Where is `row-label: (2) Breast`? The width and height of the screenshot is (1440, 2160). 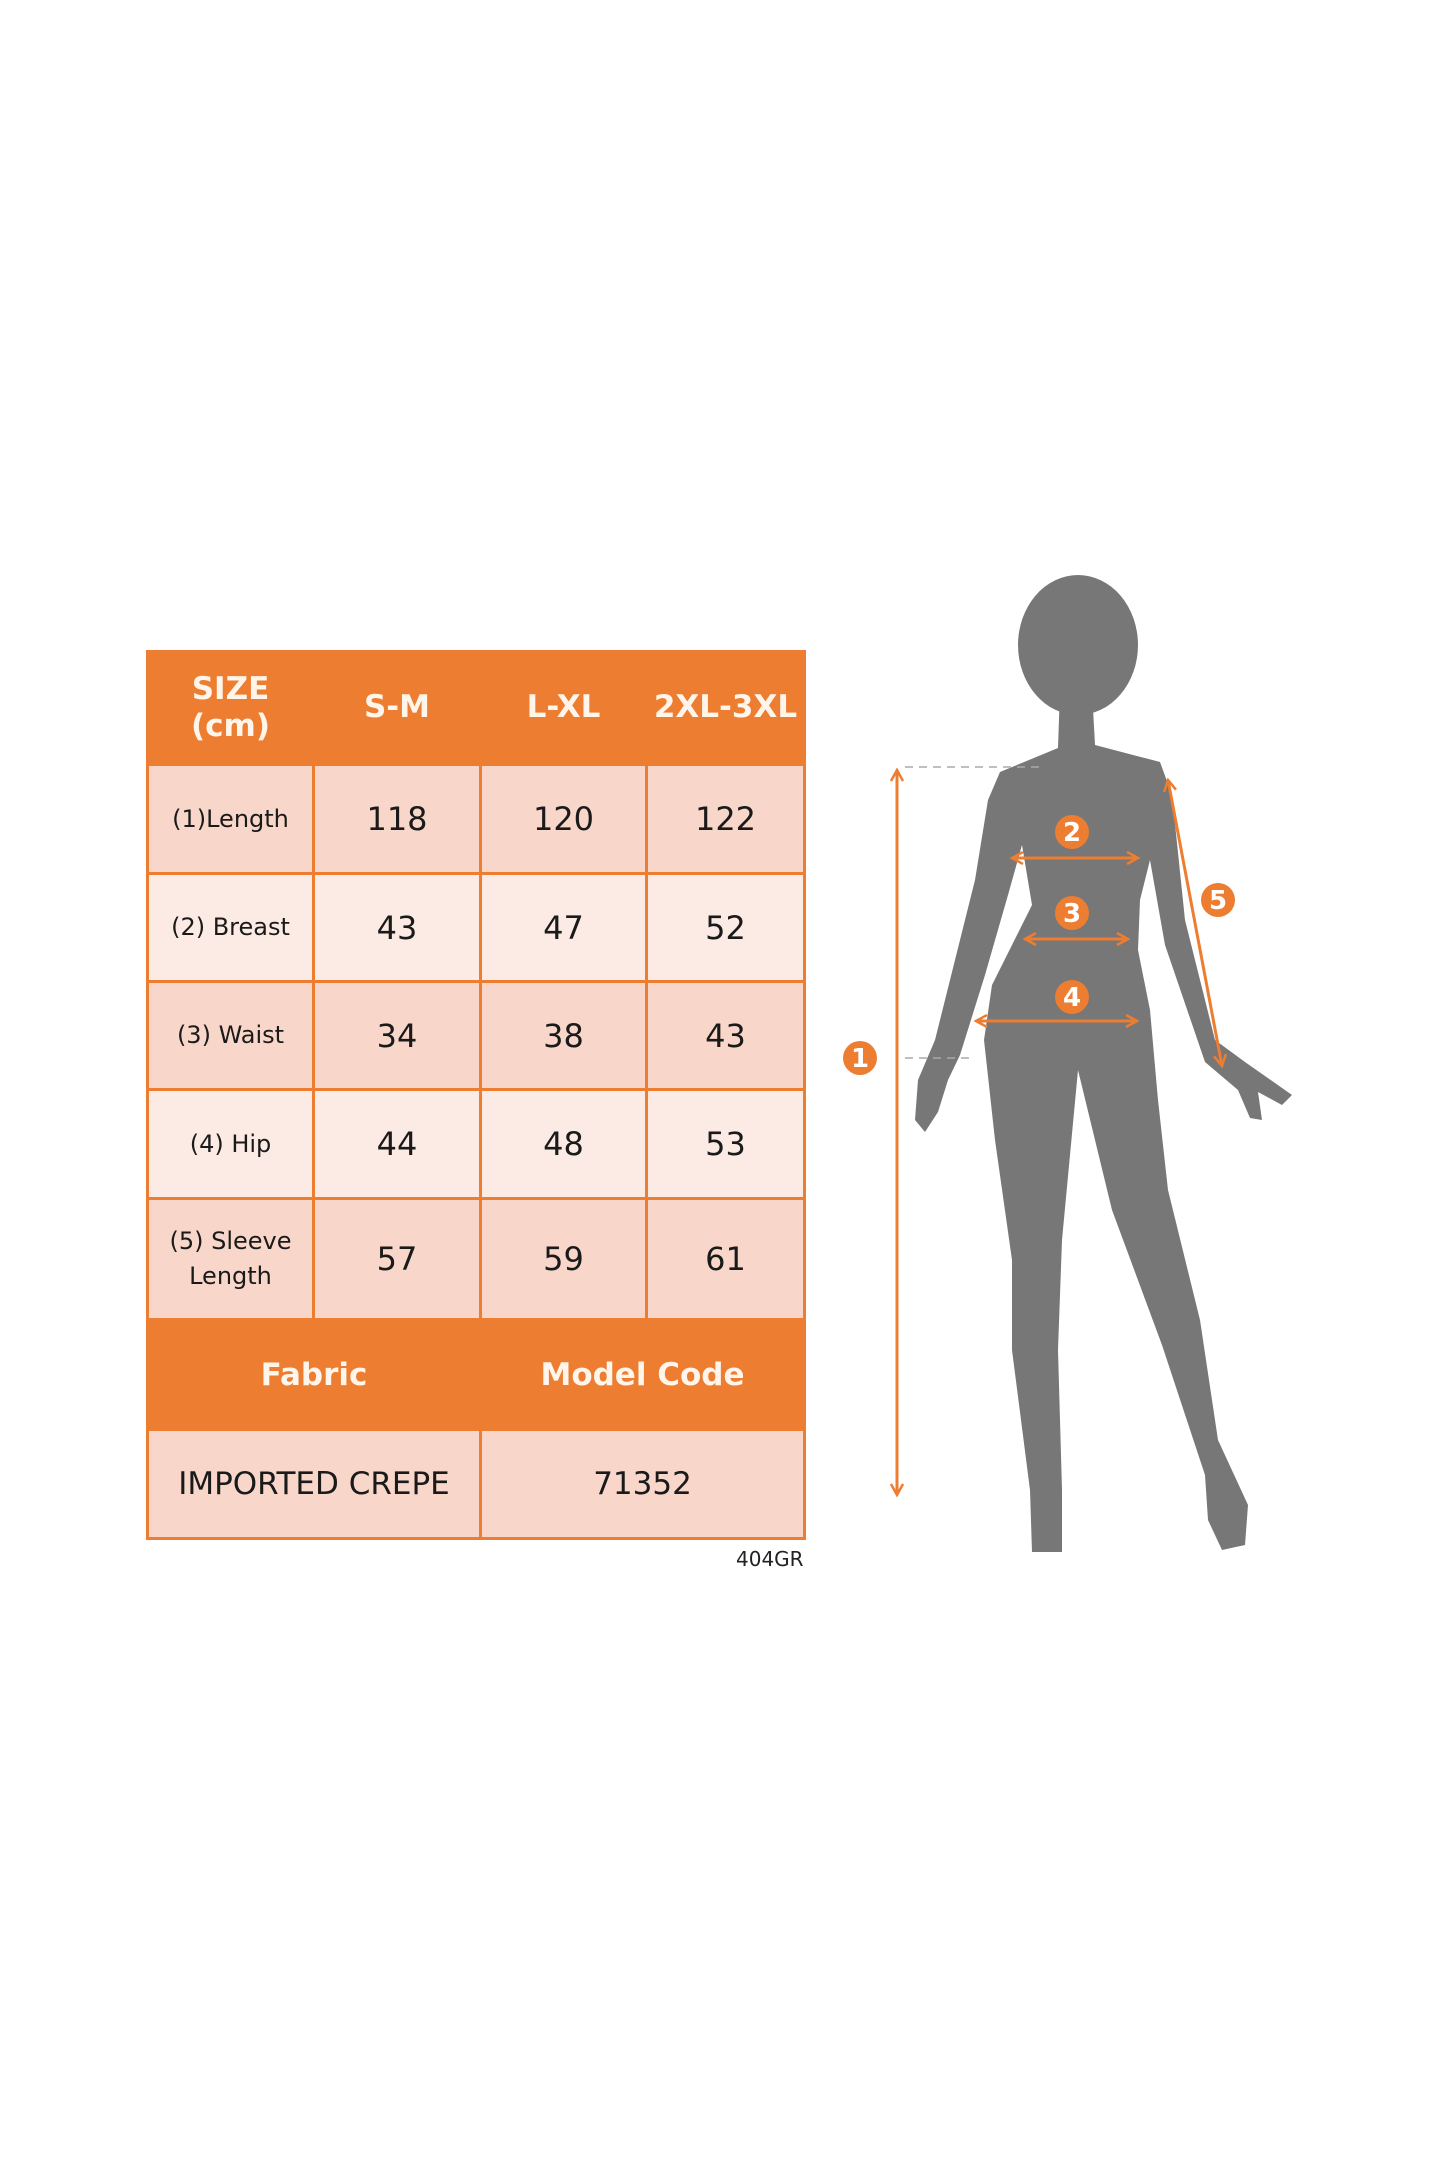 row-label: (2) Breast is located at coordinates (232, 929).